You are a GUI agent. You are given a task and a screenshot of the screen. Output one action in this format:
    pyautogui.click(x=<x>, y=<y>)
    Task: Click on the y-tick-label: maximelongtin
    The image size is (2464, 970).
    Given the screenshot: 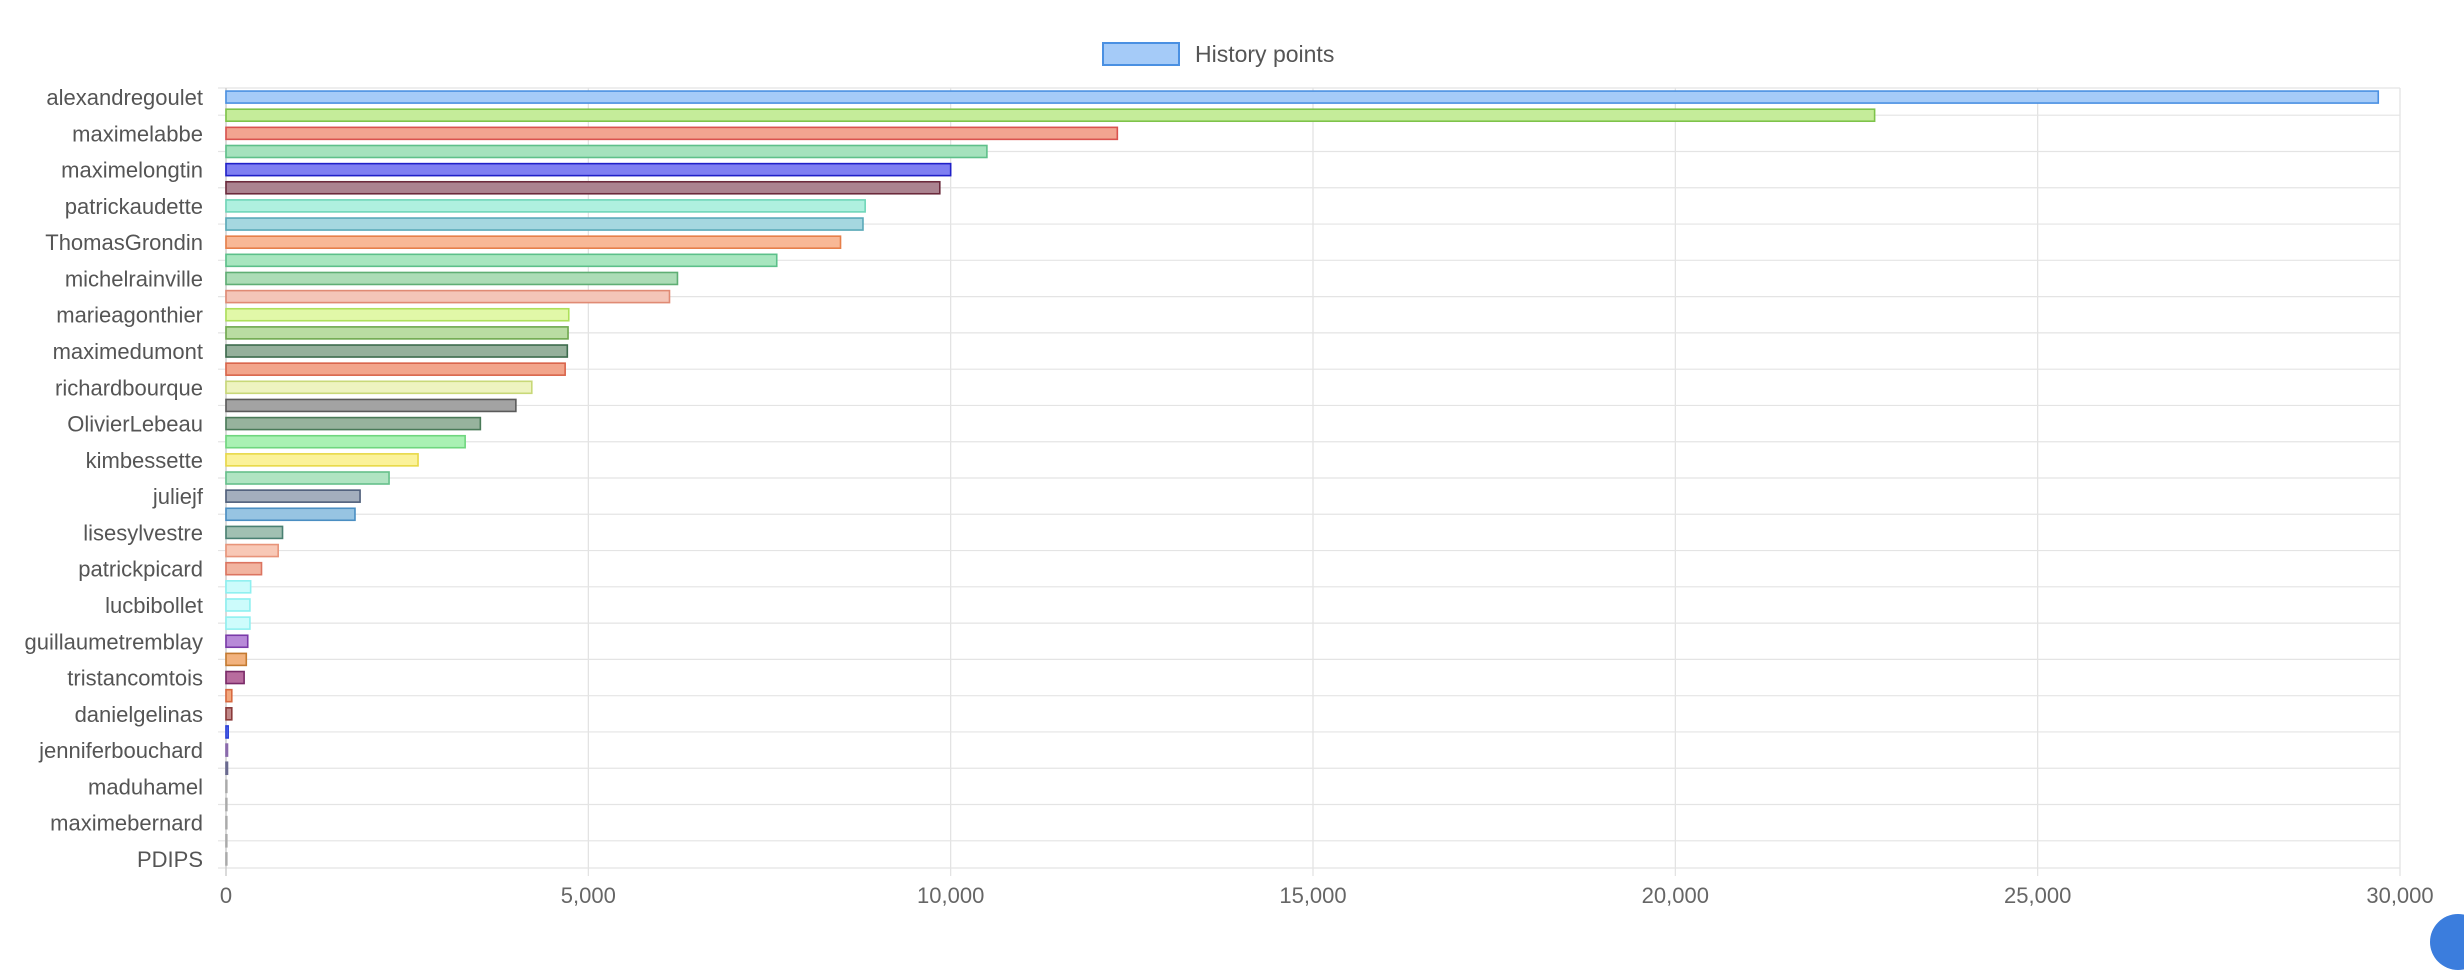 What is the action you would take?
    pyautogui.click(x=132, y=170)
    